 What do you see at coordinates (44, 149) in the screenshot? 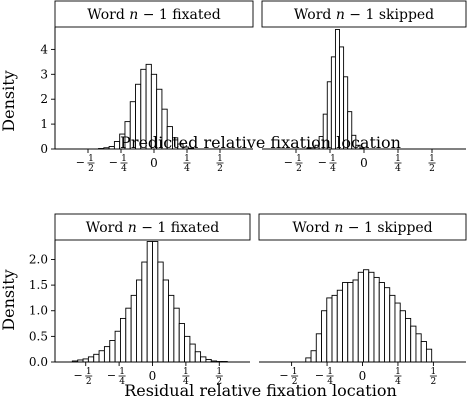
I see `y-tick-label: 0` at bounding box center [44, 149].